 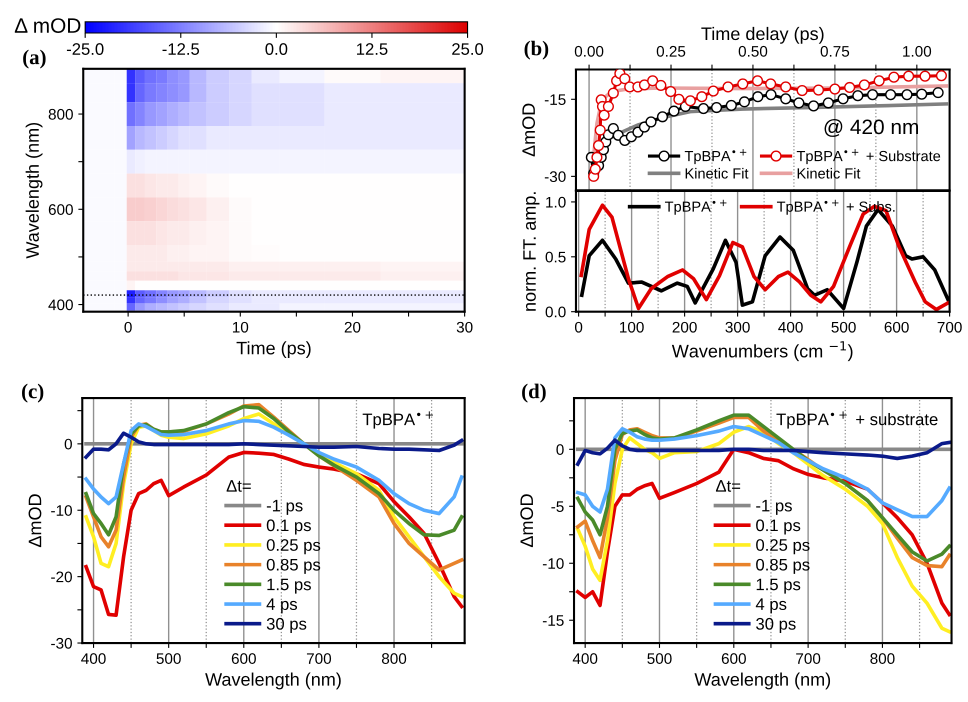 What do you see at coordinates (589, 51) in the screenshot?
I see `x-tick-label: 0.00` at bounding box center [589, 51].